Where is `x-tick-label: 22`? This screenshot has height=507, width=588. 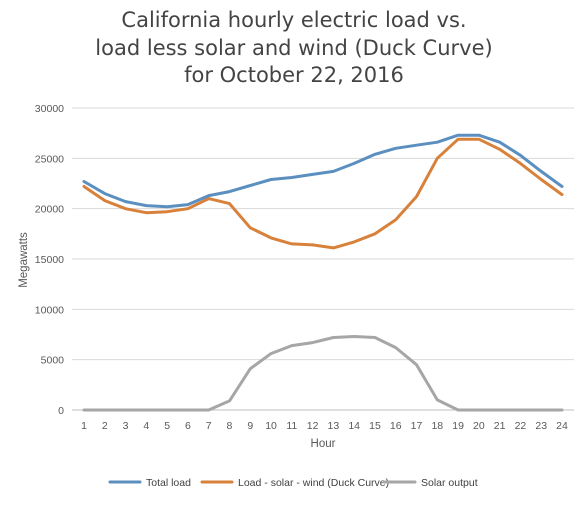 x-tick-label: 22 is located at coordinates (521, 426).